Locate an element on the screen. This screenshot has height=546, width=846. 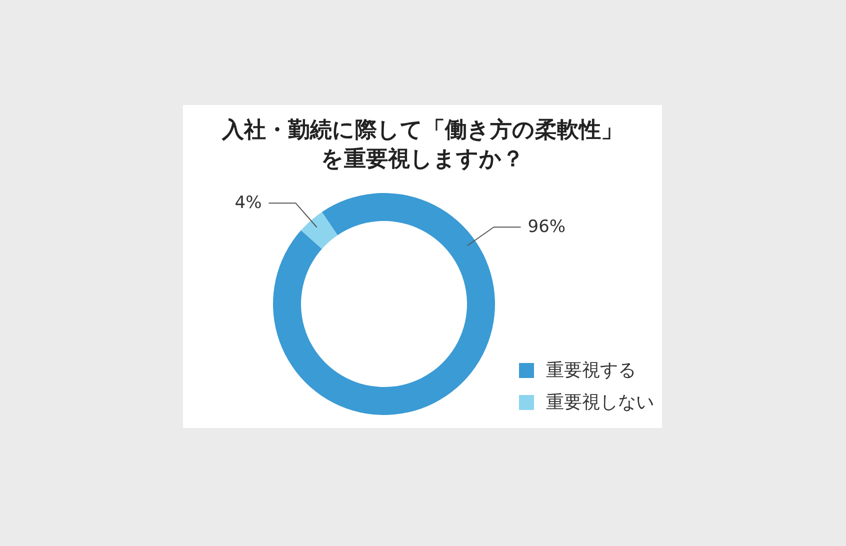
legend-label: 重要視する is located at coordinates (591, 370).